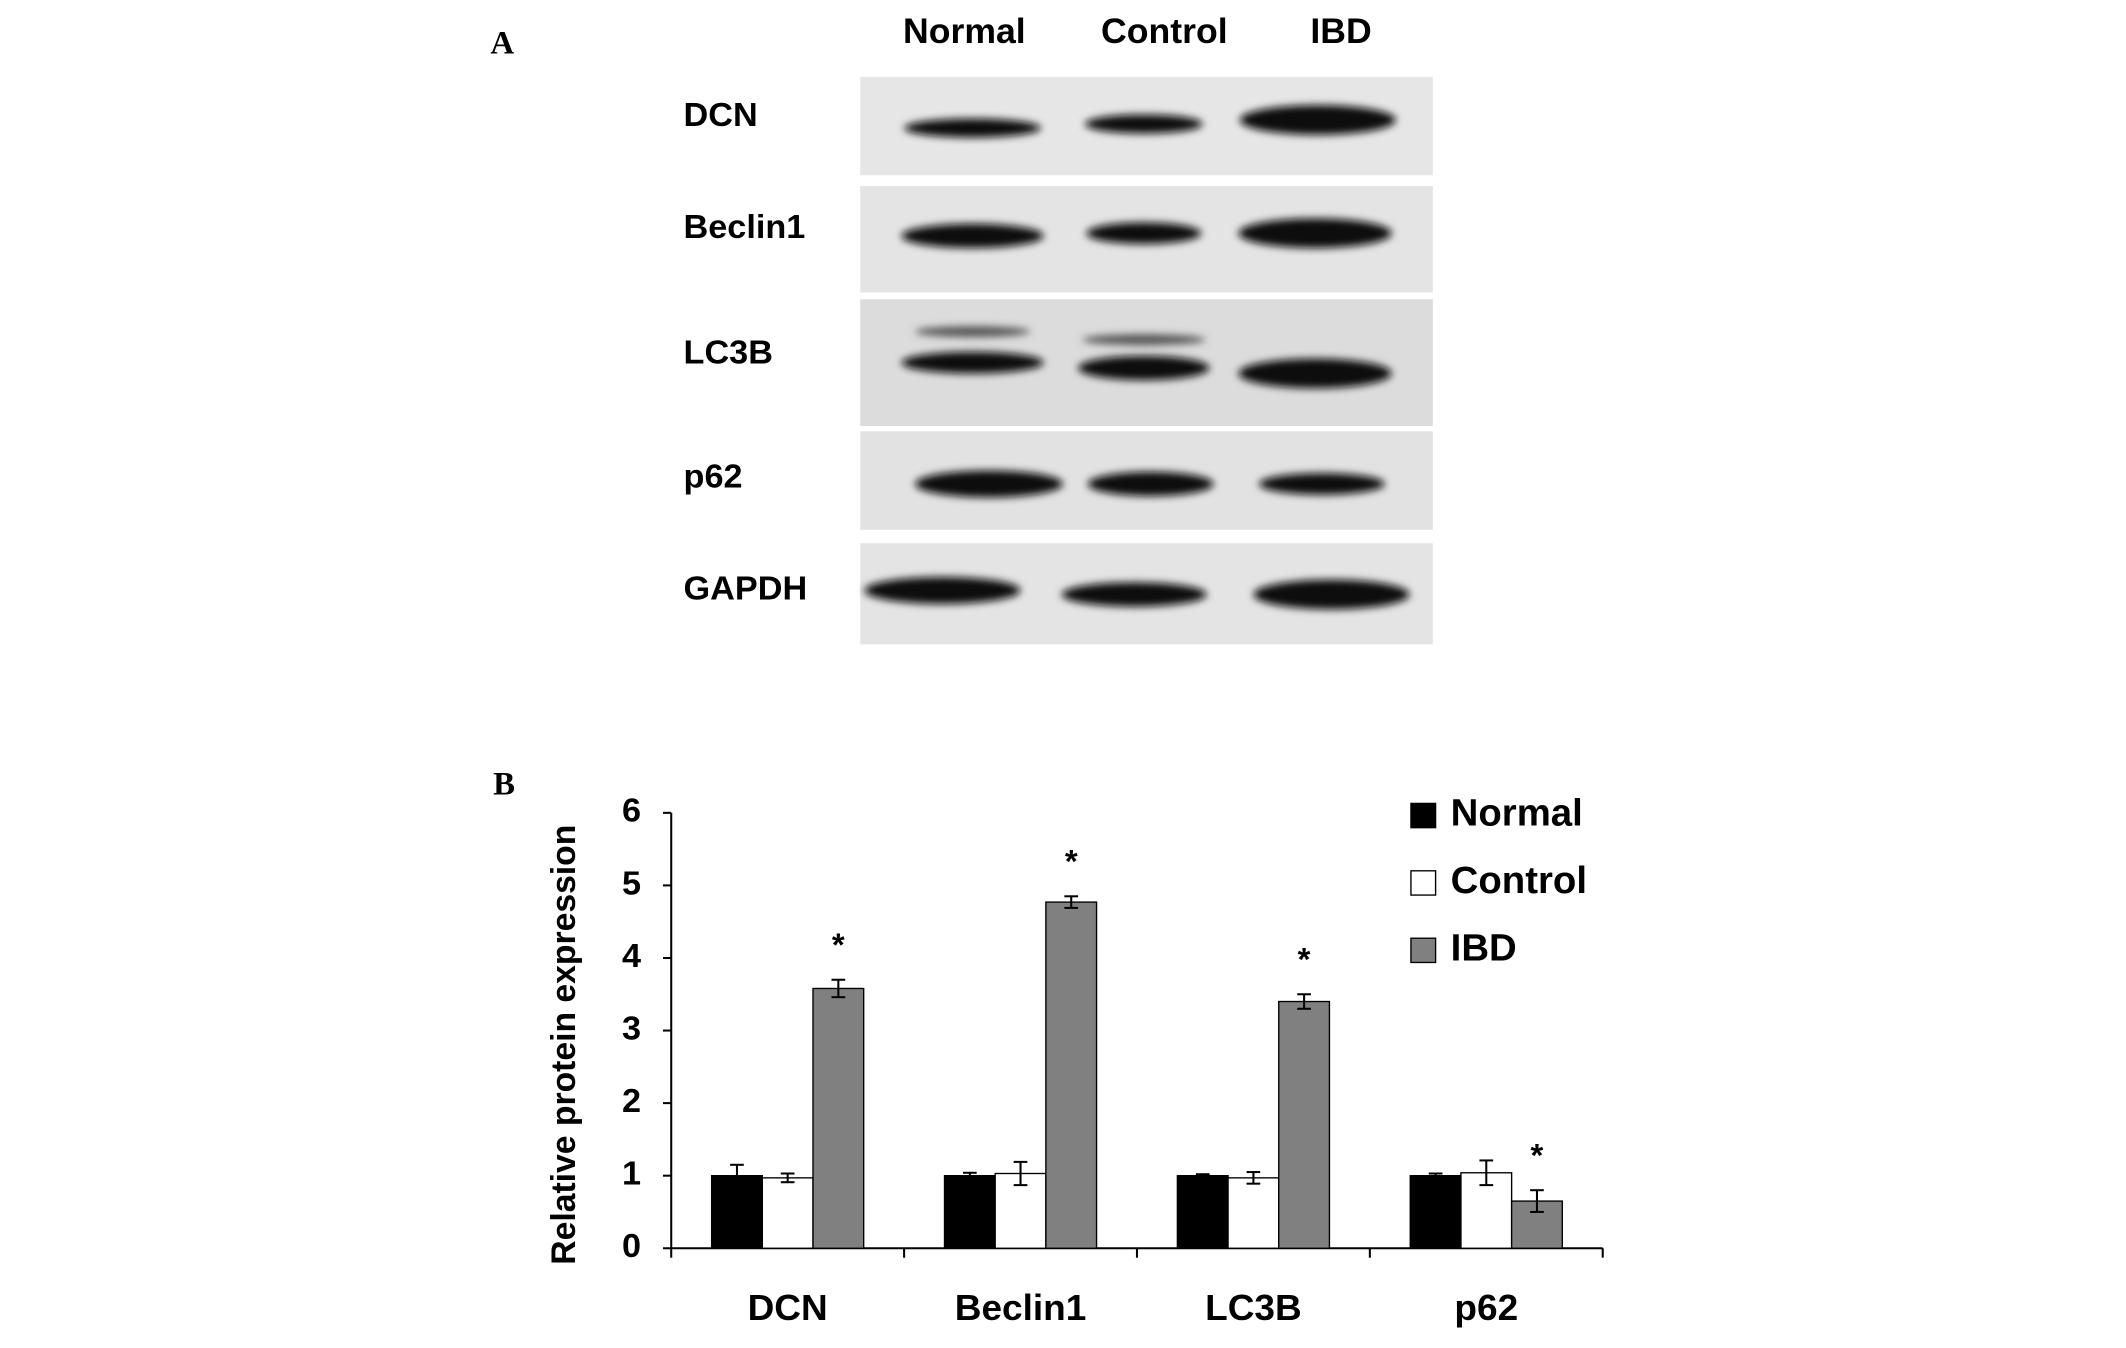  What do you see at coordinates (721, 115) in the screenshot?
I see `protein-label: DCN` at bounding box center [721, 115].